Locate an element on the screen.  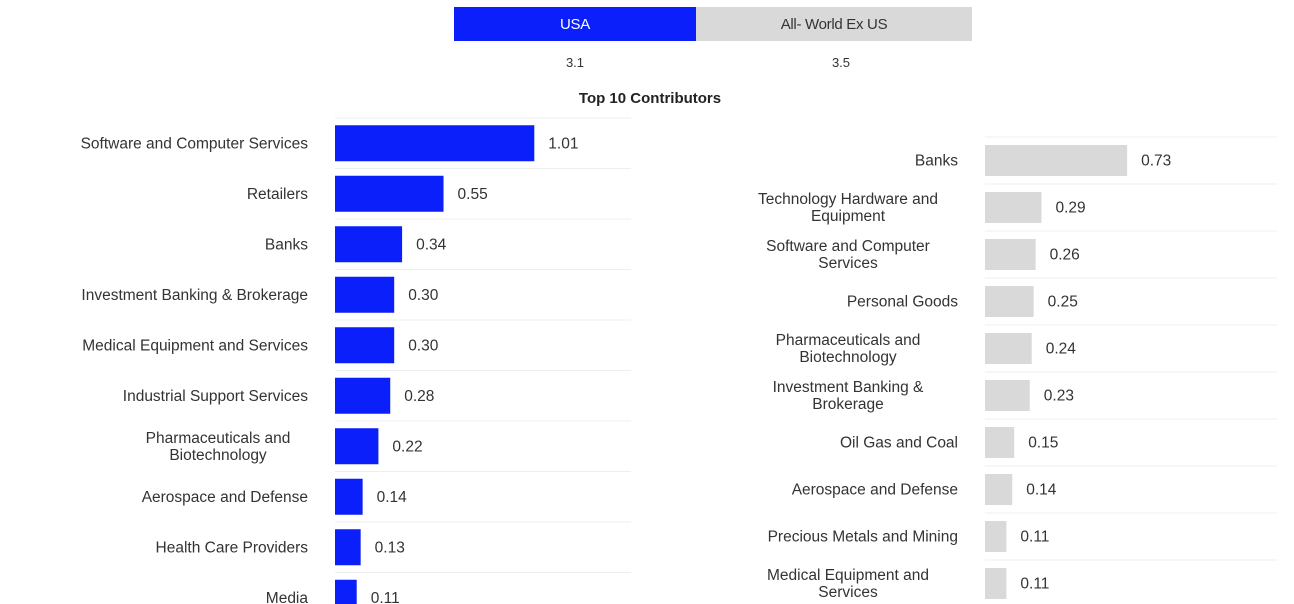
chart-title: Top 10 Contributors is located at coordinates (650, 98).